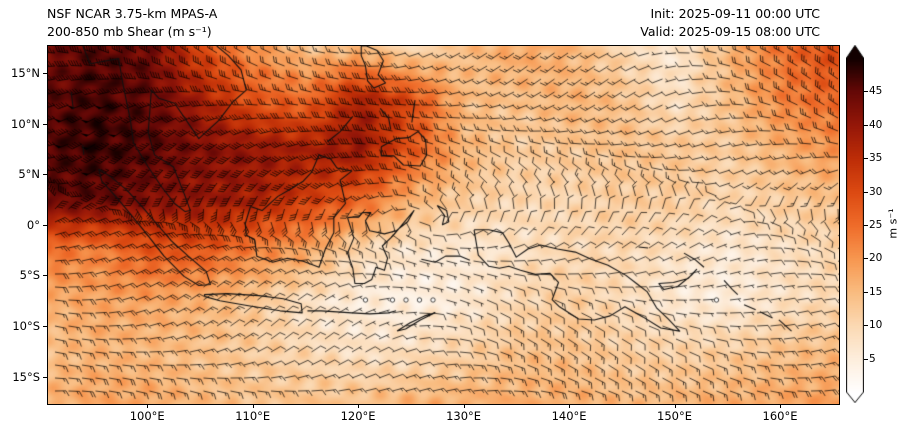 The height and width of the screenshot is (438, 904). What do you see at coordinates (358, 416) in the screenshot?
I see `x-tick-label: 120°E` at bounding box center [358, 416].